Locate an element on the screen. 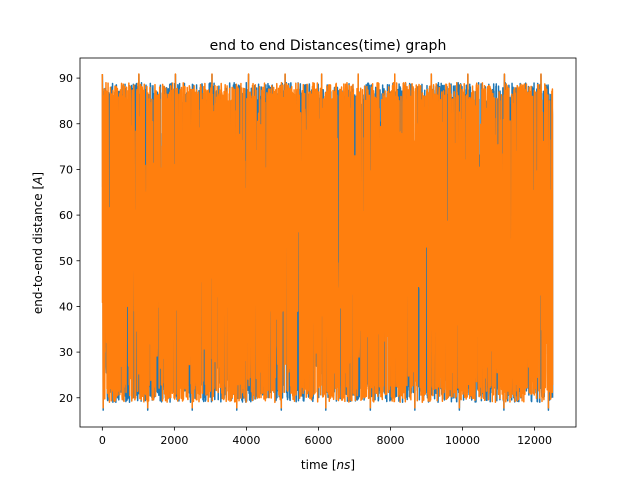 This screenshot has height=480, width=640. y-tick-label: 90 is located at coordinates (66, 78).